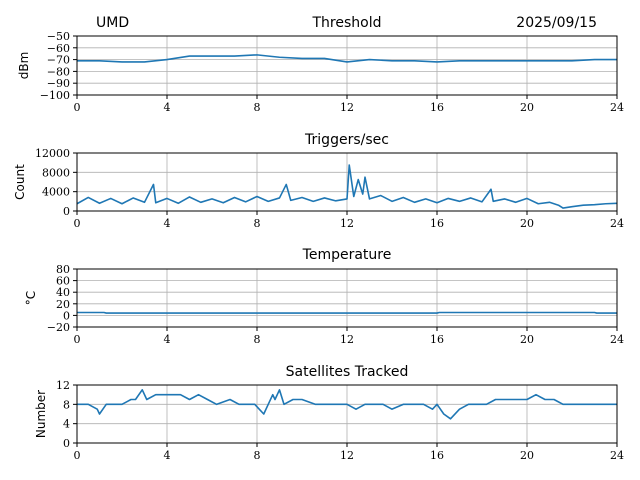  Describe the element at coordinates (556, 23) in the screenshot. I see `date-label: 2025/09/15` at that location.